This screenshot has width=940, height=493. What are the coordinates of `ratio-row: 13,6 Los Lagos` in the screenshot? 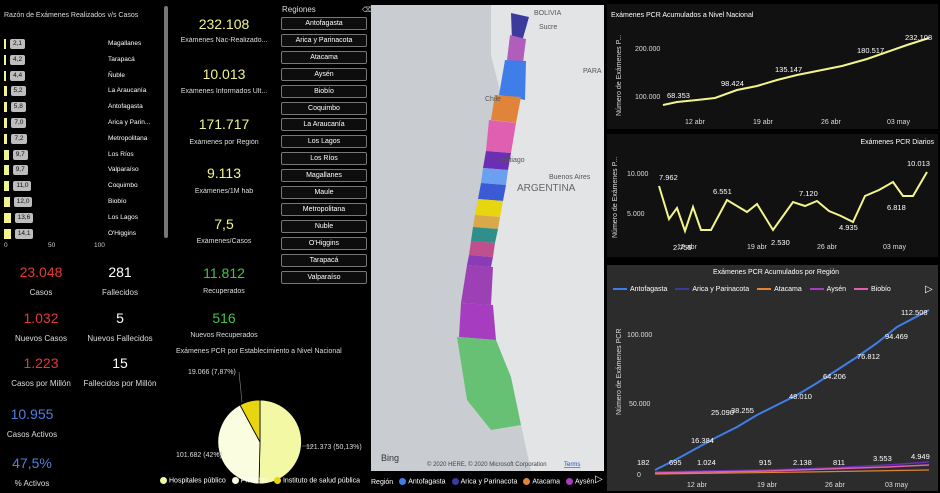 It's located at (84, 218).